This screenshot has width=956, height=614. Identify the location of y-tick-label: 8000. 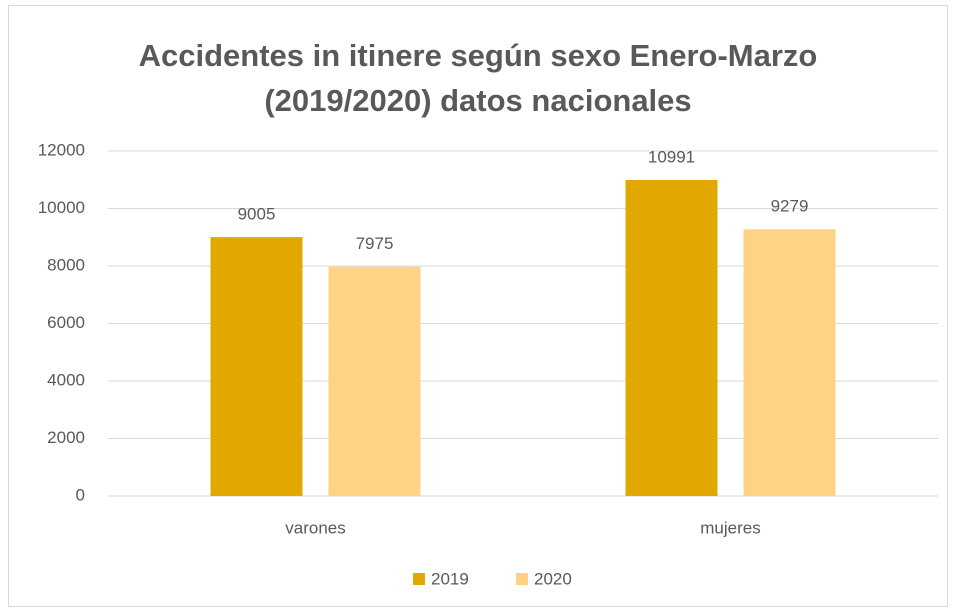
(66, 264).